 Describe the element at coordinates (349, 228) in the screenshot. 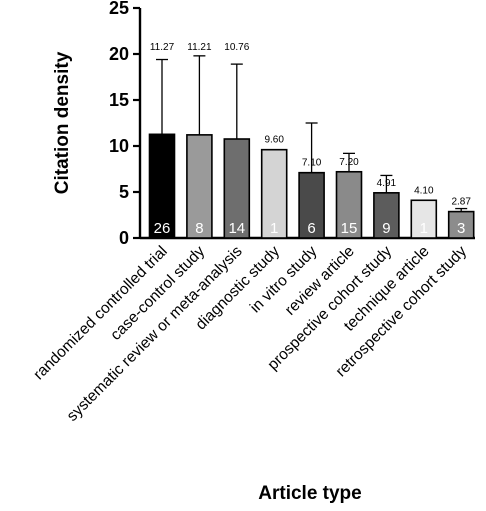

I see `count-label-5: 15` at that location.